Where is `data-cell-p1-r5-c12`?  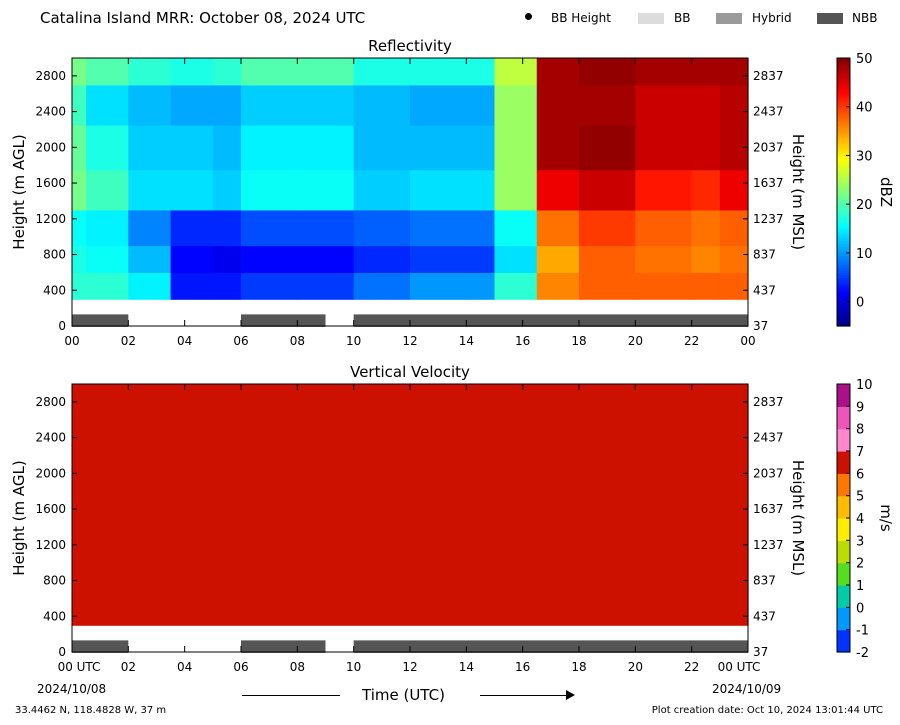
data-cell-p1-r5-c12 is located at coordinates (558, 105).